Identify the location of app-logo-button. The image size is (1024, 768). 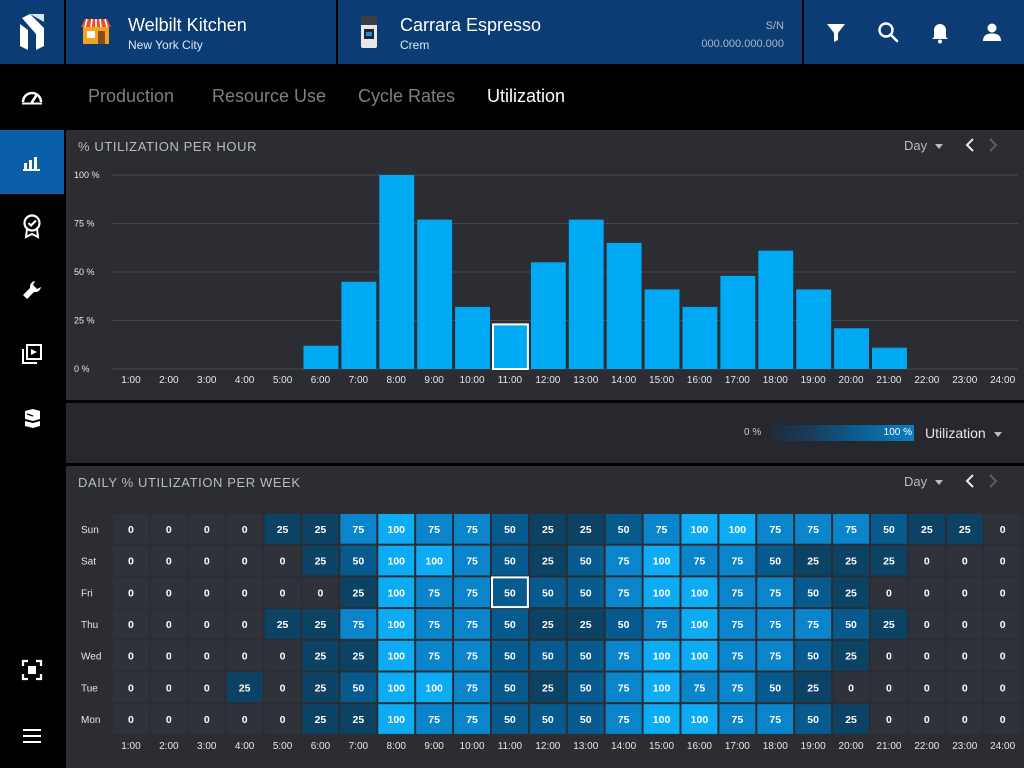
(32, 32).